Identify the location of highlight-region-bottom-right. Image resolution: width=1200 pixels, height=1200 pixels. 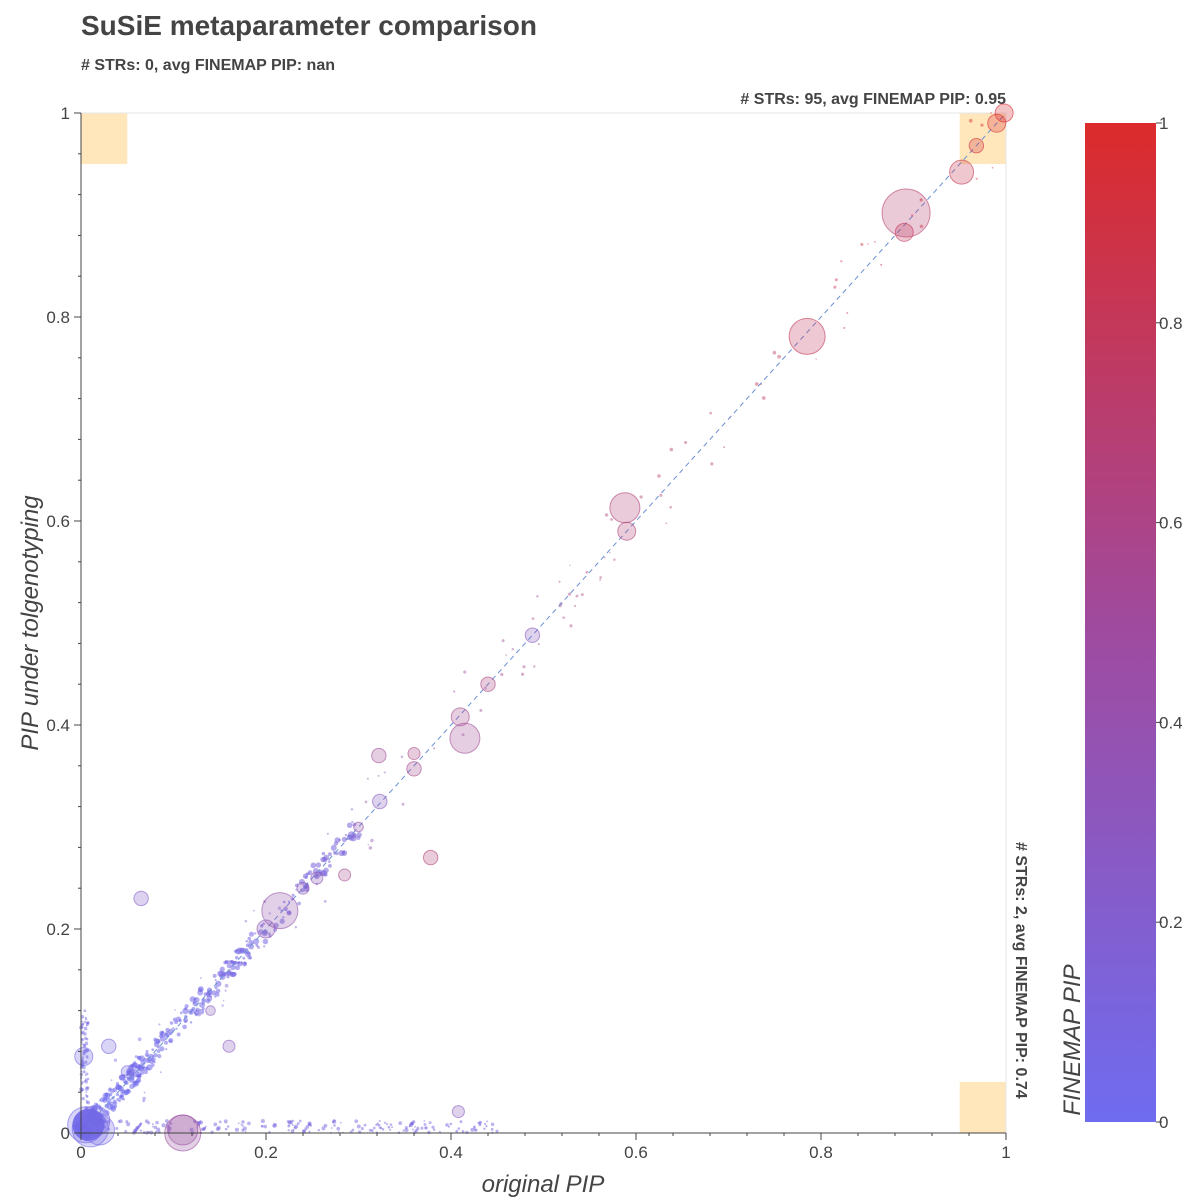
(982, 1107).